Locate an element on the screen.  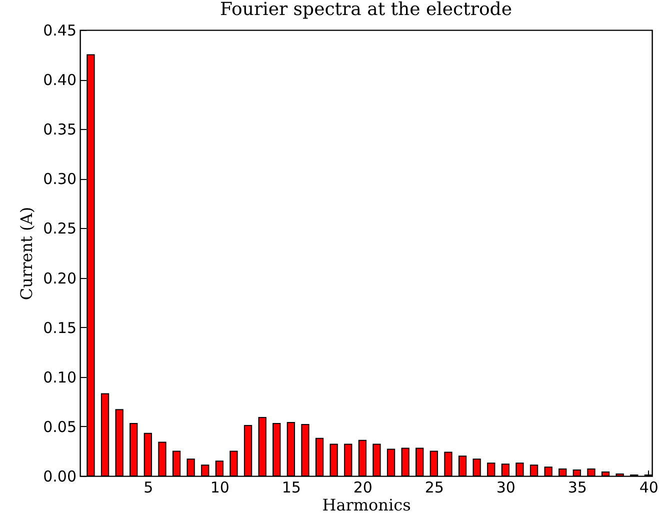
x-tick-label: 5 is located at coordinates (149, 487).